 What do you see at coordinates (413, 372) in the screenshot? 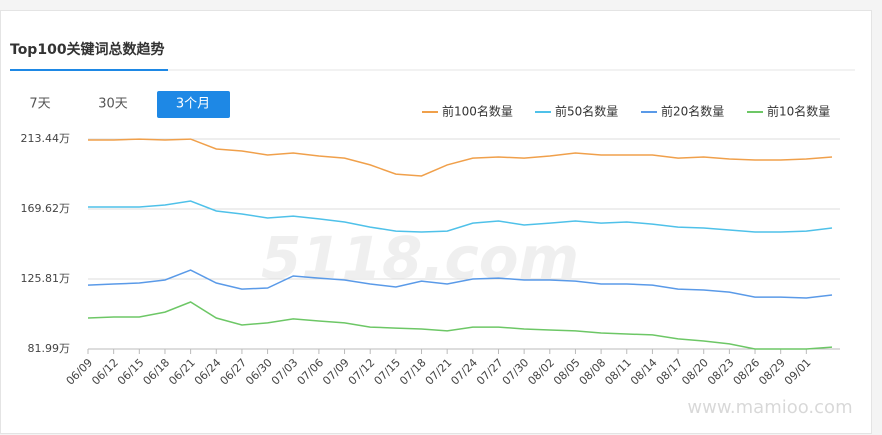
I see `x-tick-label: 07/18` at bounding box center [413, 372].